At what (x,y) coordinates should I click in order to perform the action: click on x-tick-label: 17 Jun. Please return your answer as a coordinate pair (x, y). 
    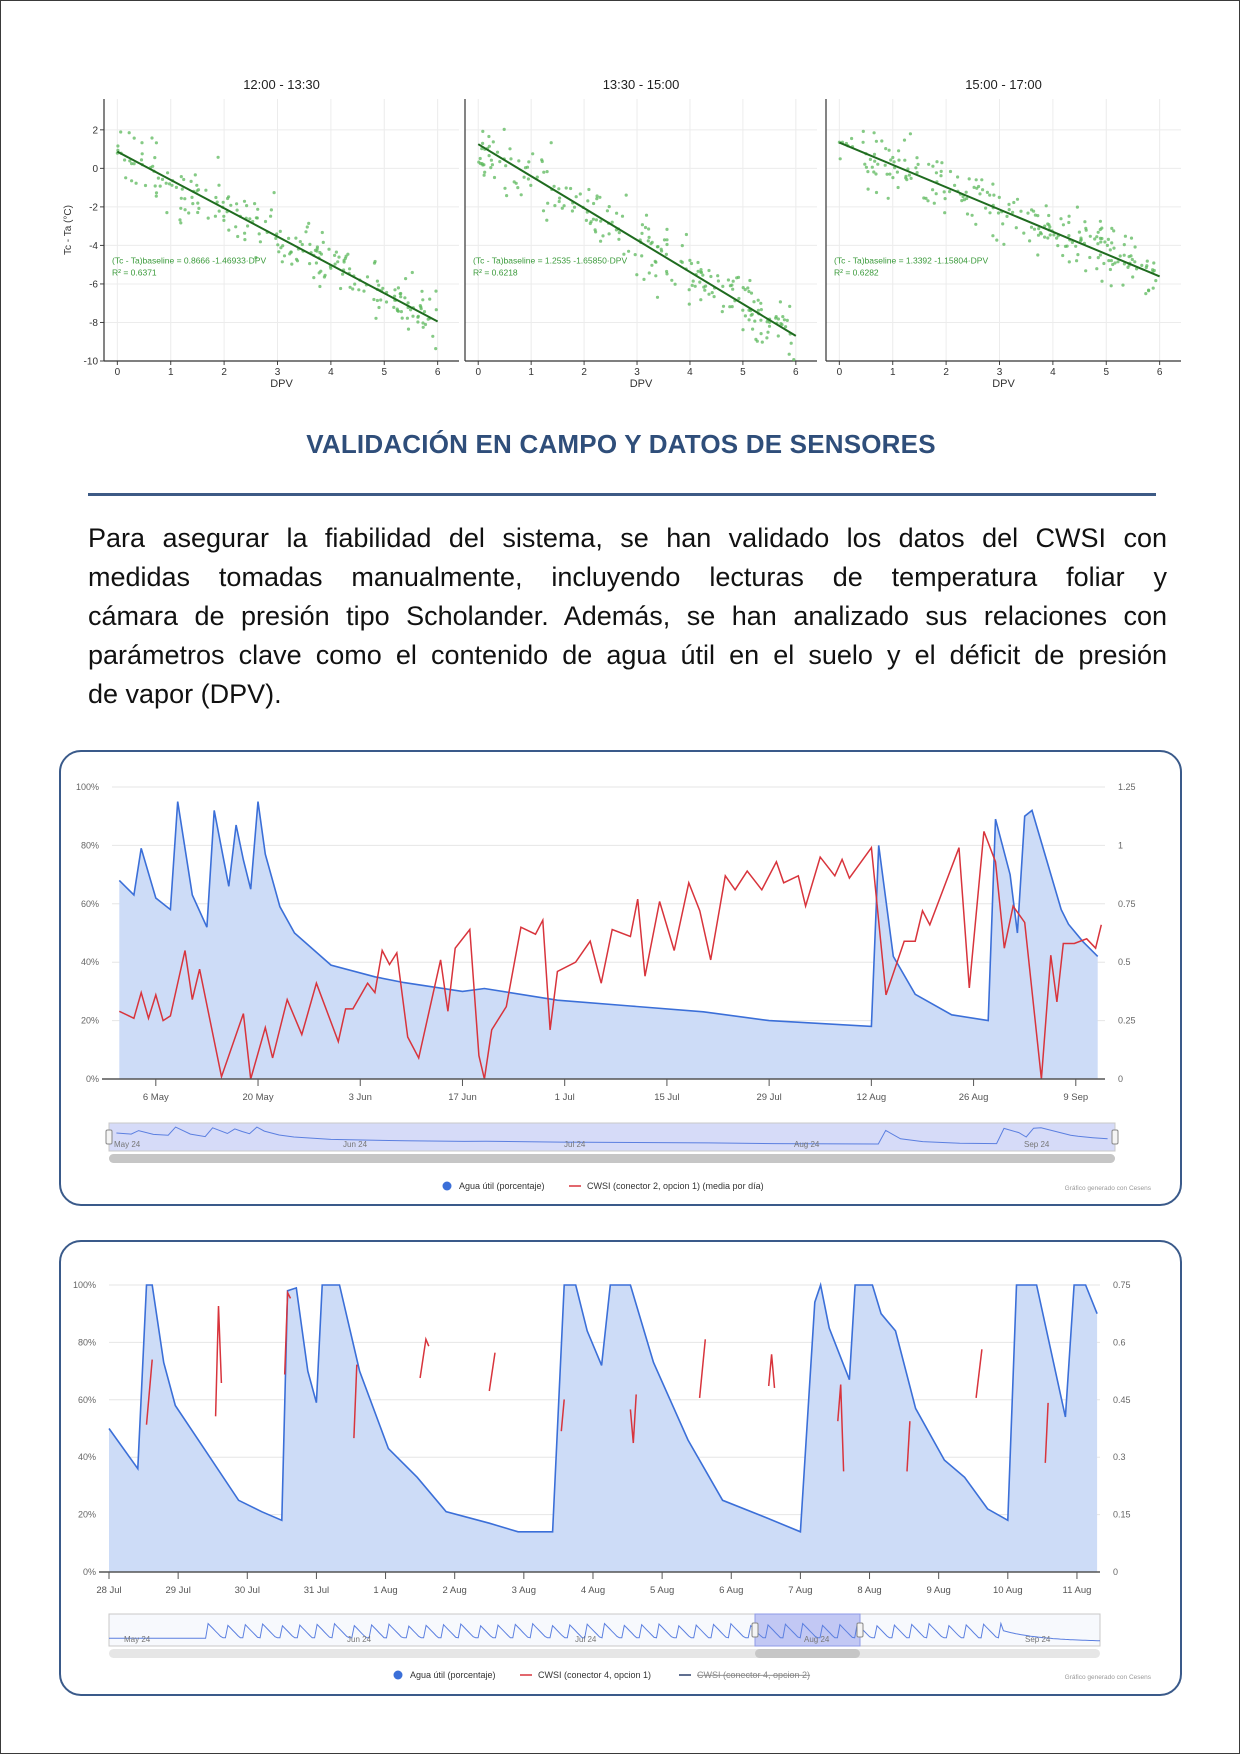
    Looking at the image, I should click on (462, 1097).